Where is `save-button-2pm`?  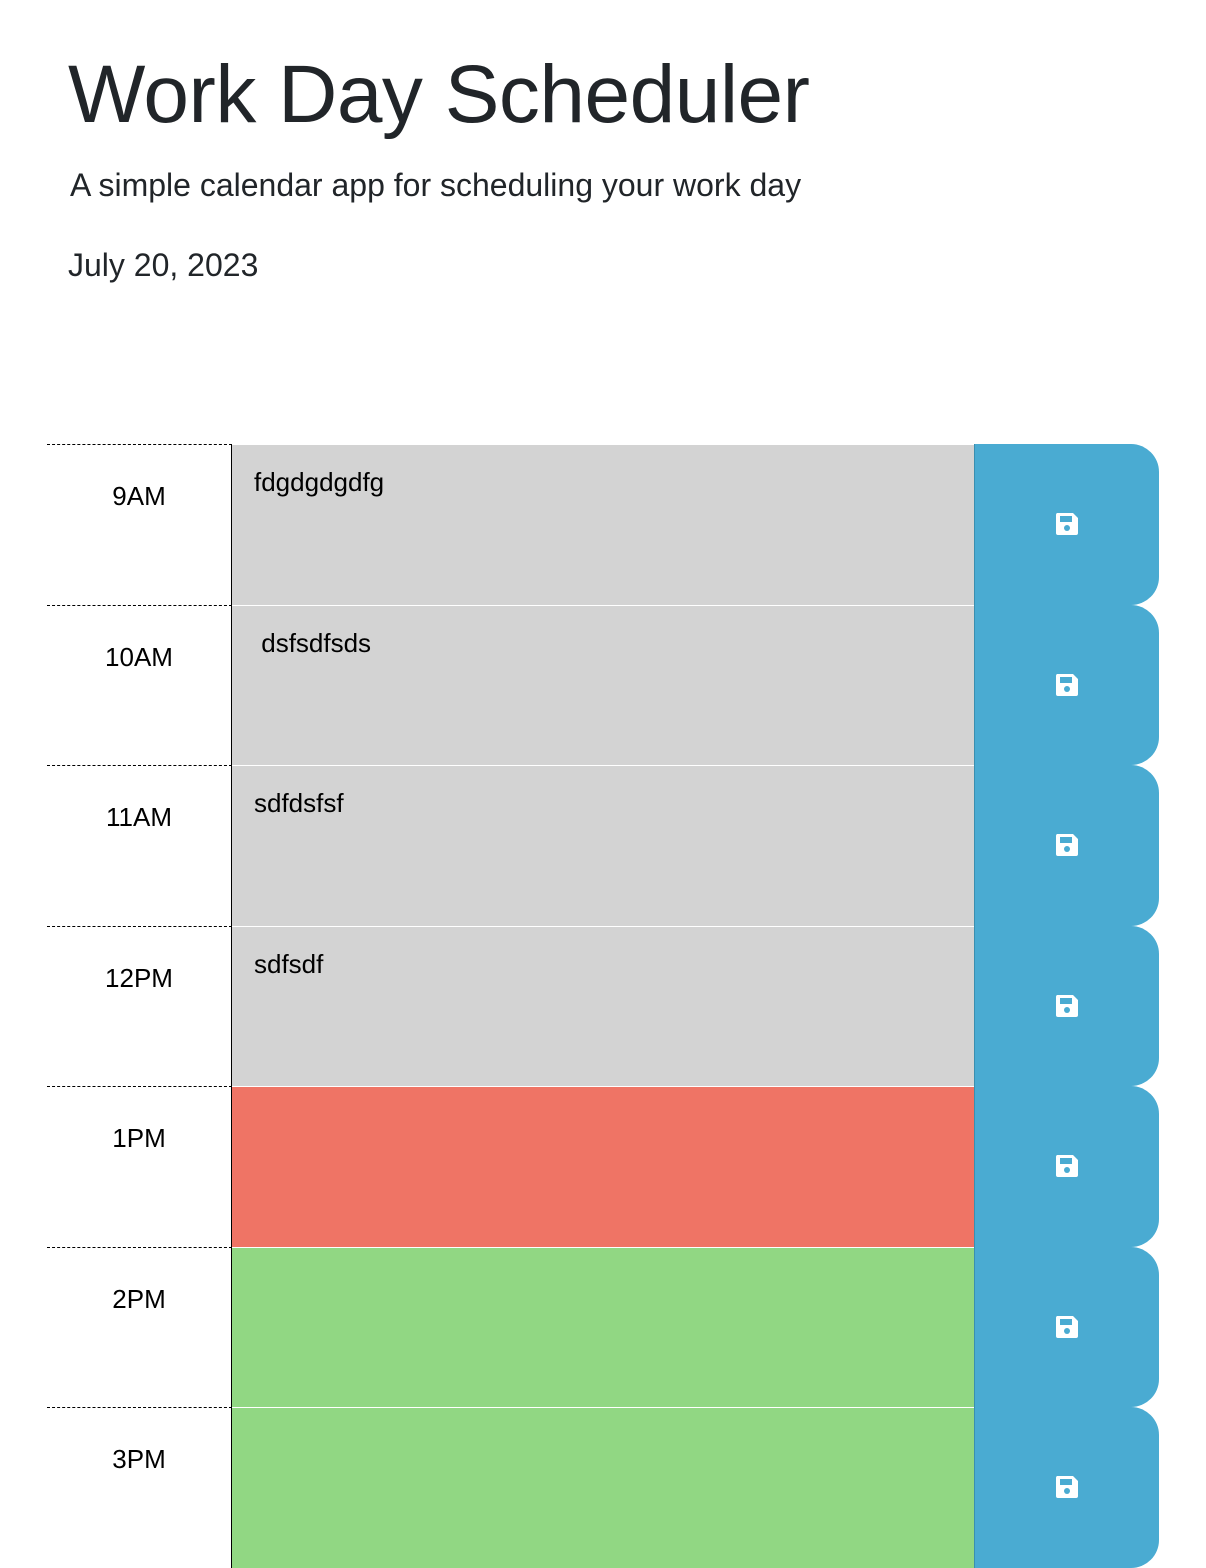 save-button-2pm is located at coordinates (1066, 1326).